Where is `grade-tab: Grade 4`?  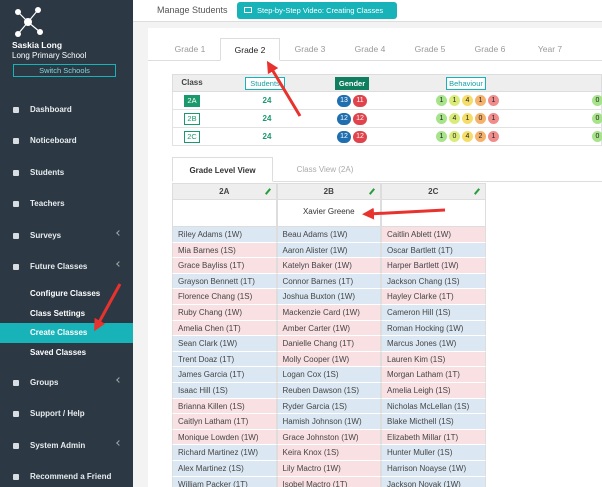 grade-tab: Grade 4 is located at coordinates (370, 49).